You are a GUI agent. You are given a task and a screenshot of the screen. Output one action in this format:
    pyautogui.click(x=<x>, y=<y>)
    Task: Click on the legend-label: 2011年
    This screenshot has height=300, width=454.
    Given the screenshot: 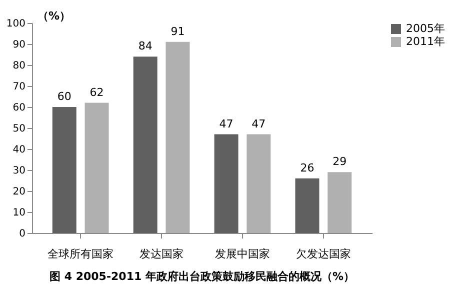 What is the action you would take?
    pyautogui.click(x=425, y=41)
    